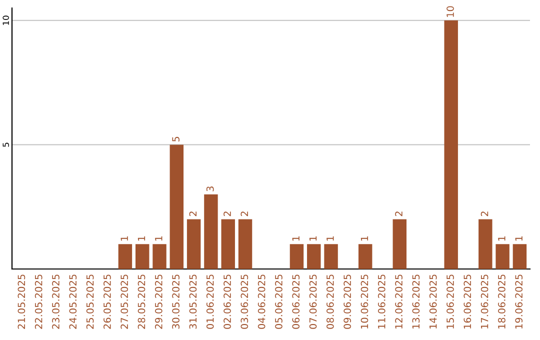 This screenshot has height=340, width=540. I want to click on x-tick-label: 19.06.2025, so click(519, 301).